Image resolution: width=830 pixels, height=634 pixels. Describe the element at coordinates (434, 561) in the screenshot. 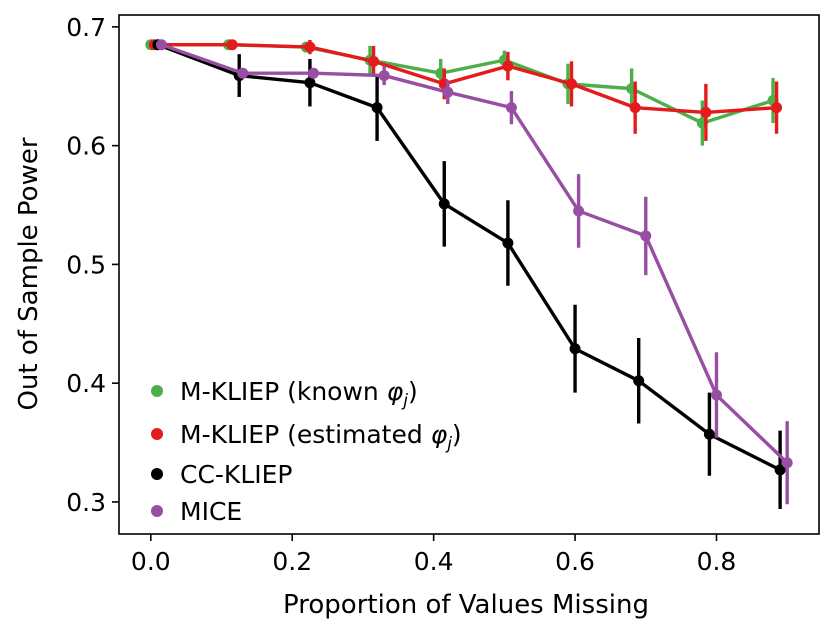

I see `x-tick-label: 0.4` at that location.